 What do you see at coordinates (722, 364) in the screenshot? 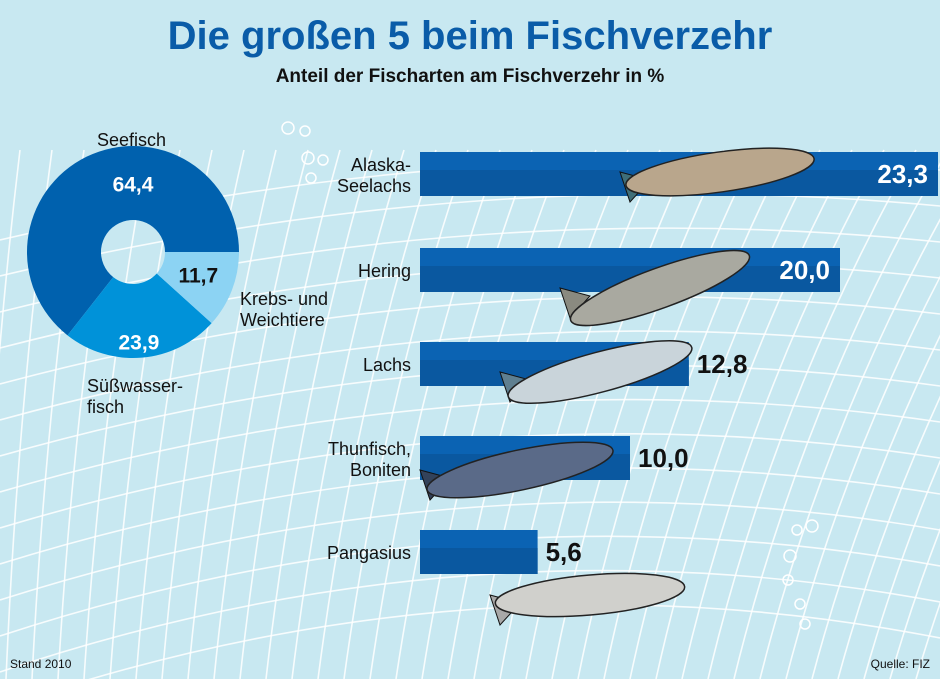
I see `bar-value-label: 12,8` at bounding box center [722, 364].